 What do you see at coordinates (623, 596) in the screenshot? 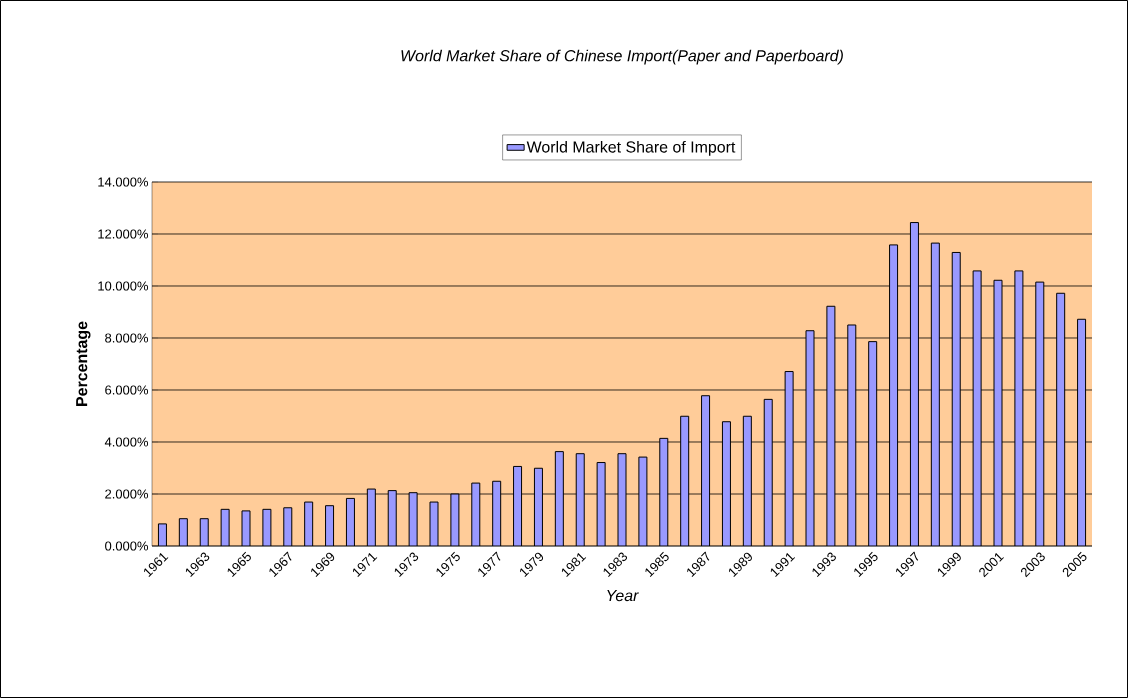
I see `x-axis-title: Year` at bounding box center [623, 596].